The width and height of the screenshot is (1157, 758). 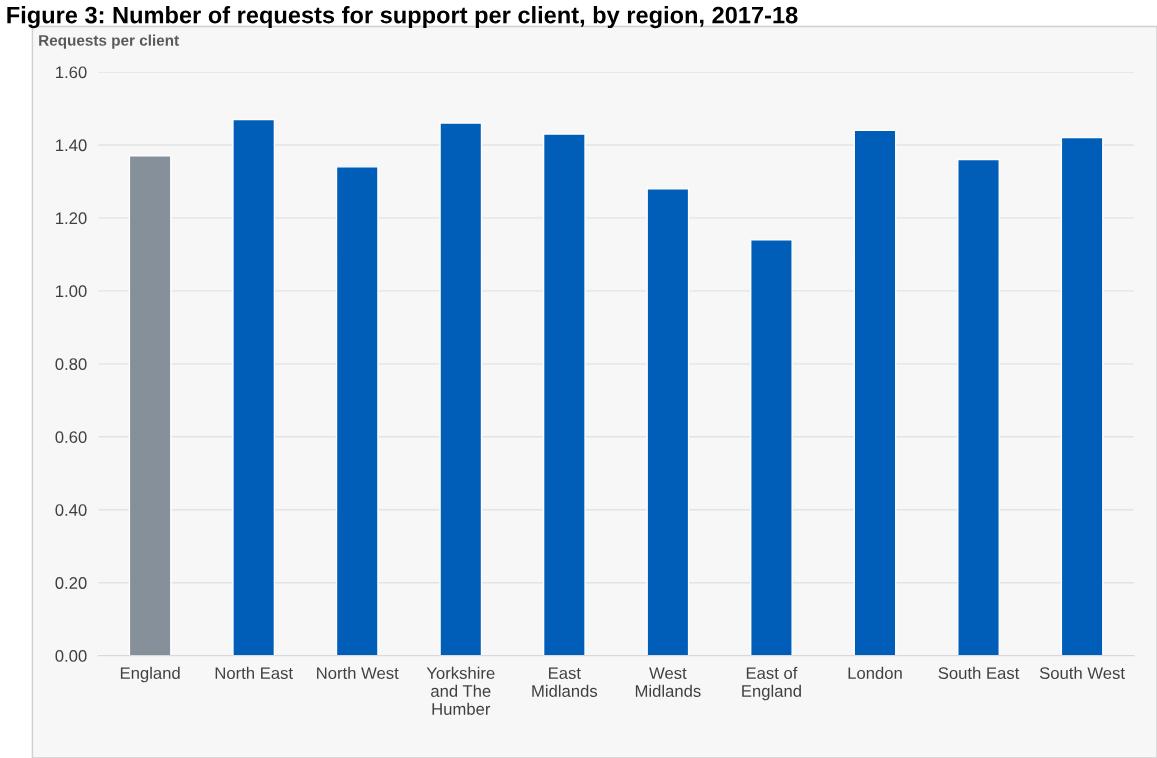 What do you see at coordinates (71, 656) in the screenshot?
I see `y-tick-label: 0.00` at bounding box center [71, 656].